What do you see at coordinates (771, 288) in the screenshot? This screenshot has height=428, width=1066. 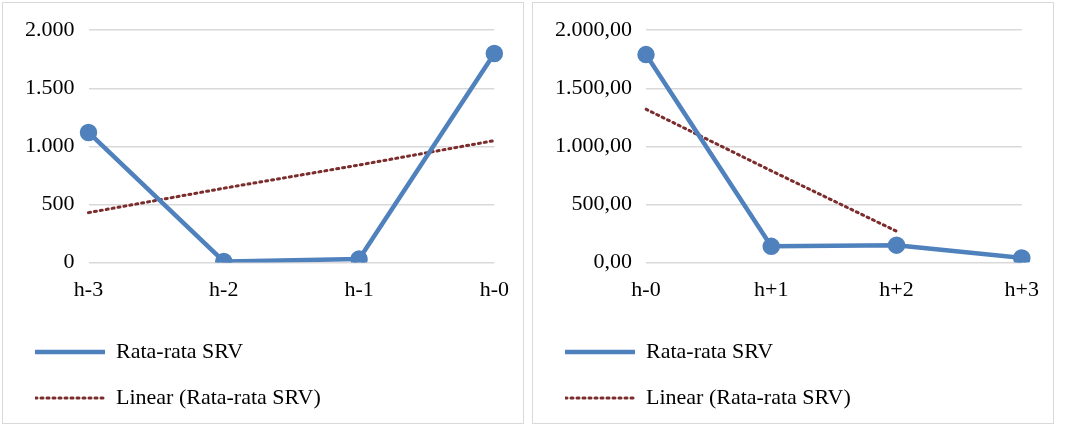 I see `x-tick-label: h+1` at bounding box center [771, 288].